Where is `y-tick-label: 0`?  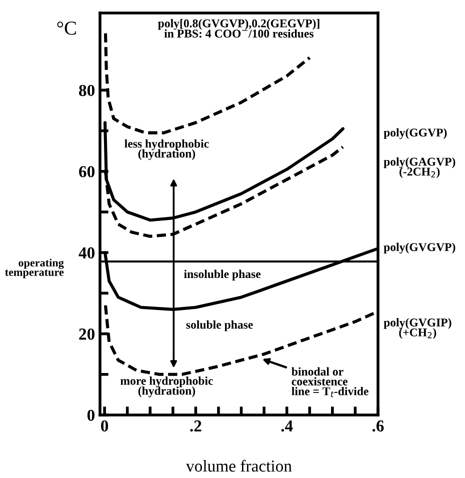 y-tick-label: 0 is located at coordinates (91, 415).